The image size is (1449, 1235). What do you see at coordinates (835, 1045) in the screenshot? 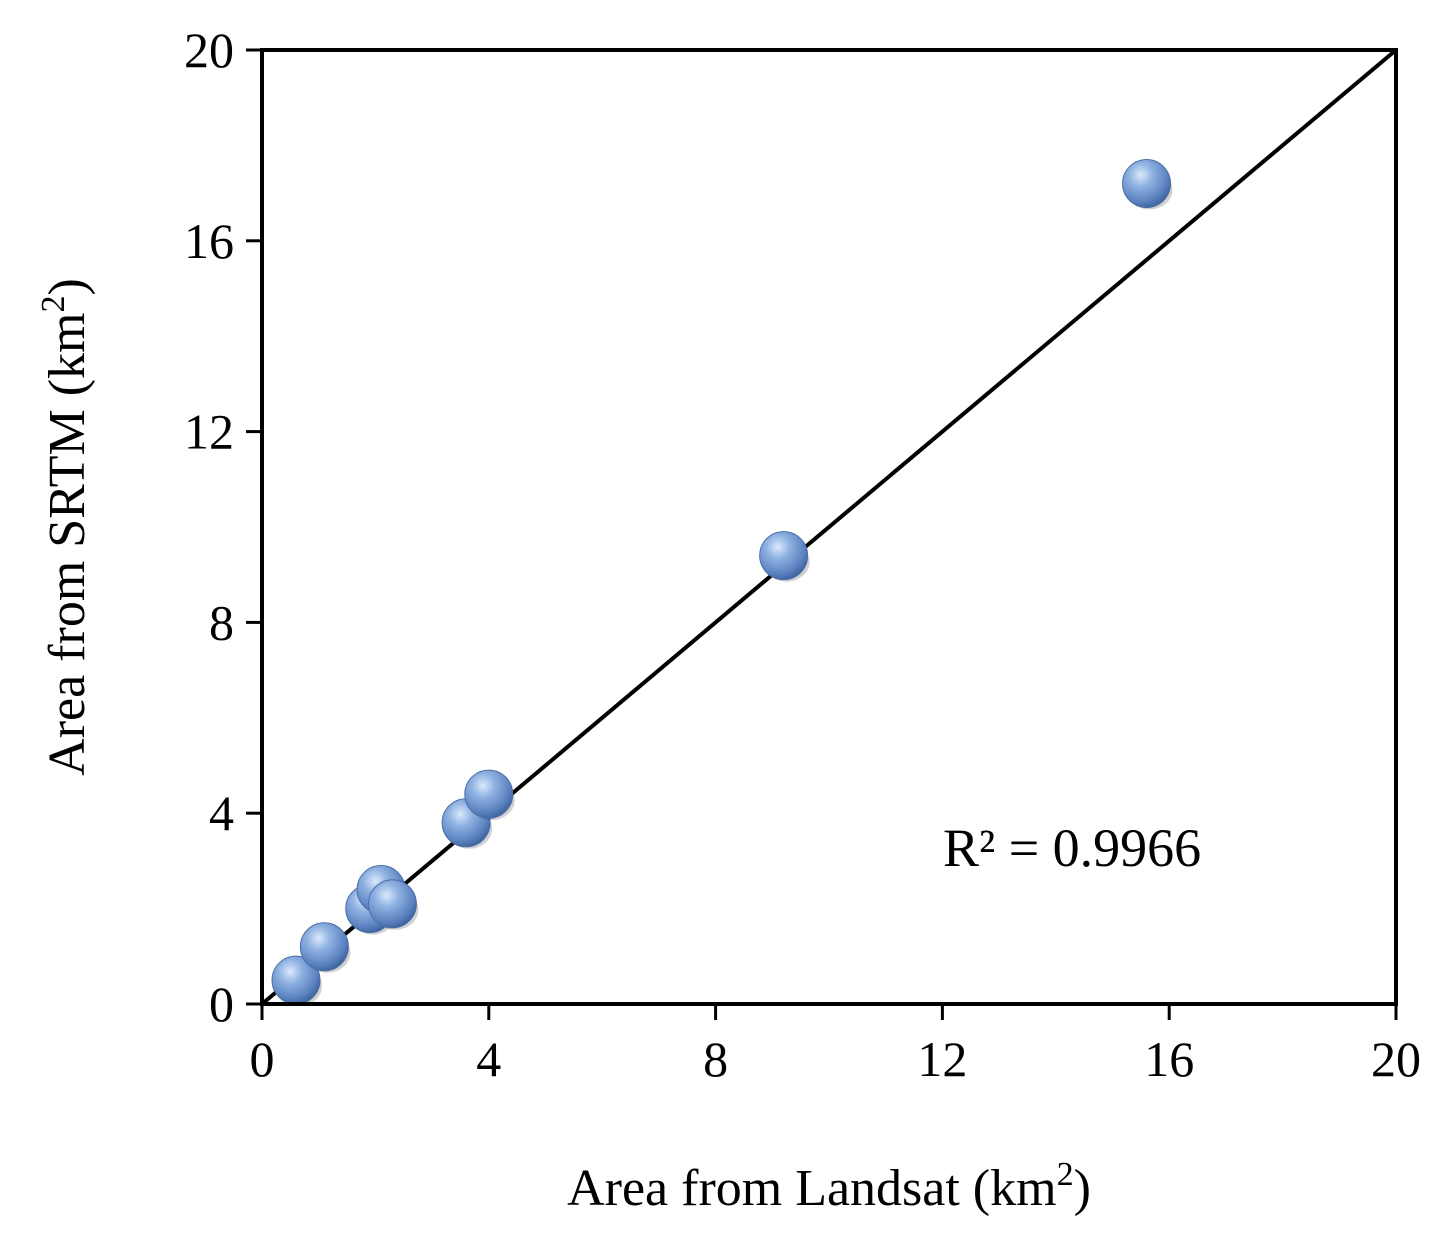
I see `x-axis-ticks: 0 4 8 12 16 20` at bounding box center [835, 1045].